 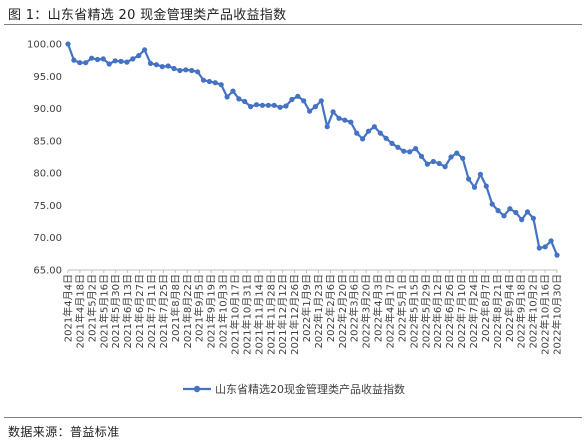 I want to click on x-tick-label: 2022年1月23日, so click(x=318, y=311).